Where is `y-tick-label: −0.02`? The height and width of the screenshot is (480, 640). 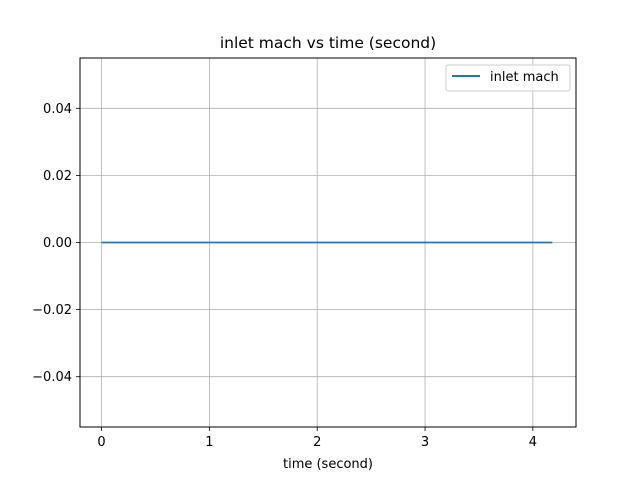 y-tick-label: −0.02 is located at coordinates (52, 310).